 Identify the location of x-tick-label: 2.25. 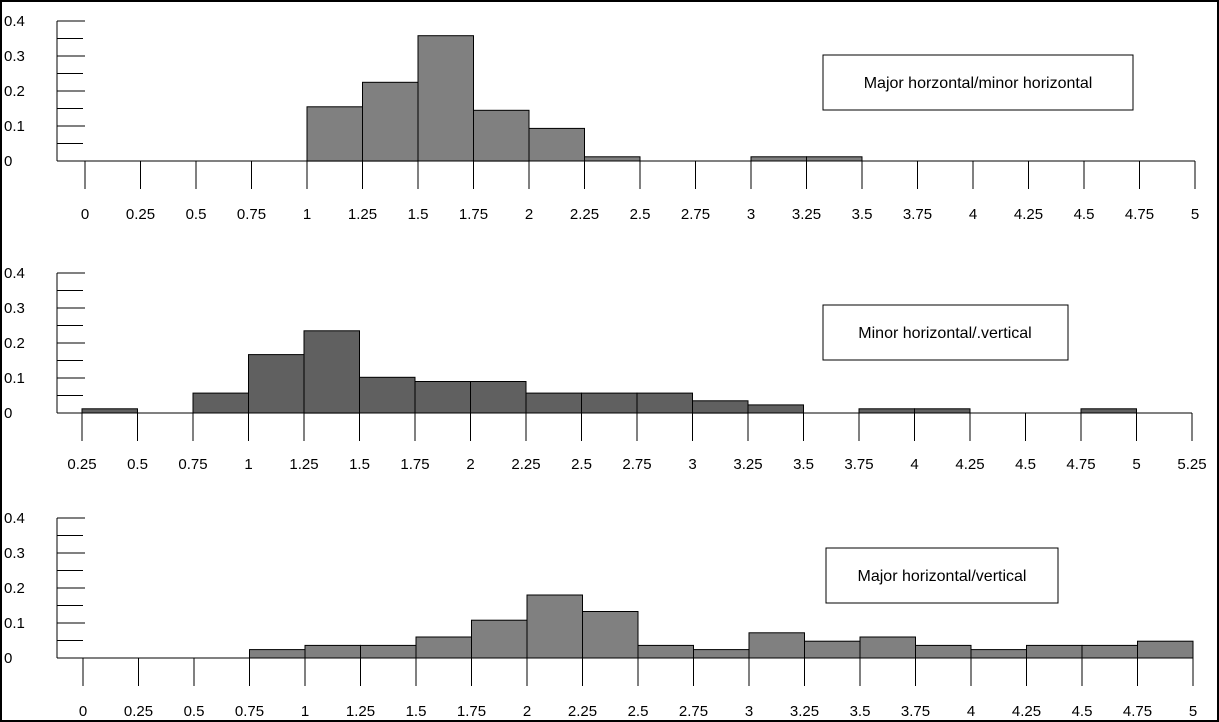
(525, 464).